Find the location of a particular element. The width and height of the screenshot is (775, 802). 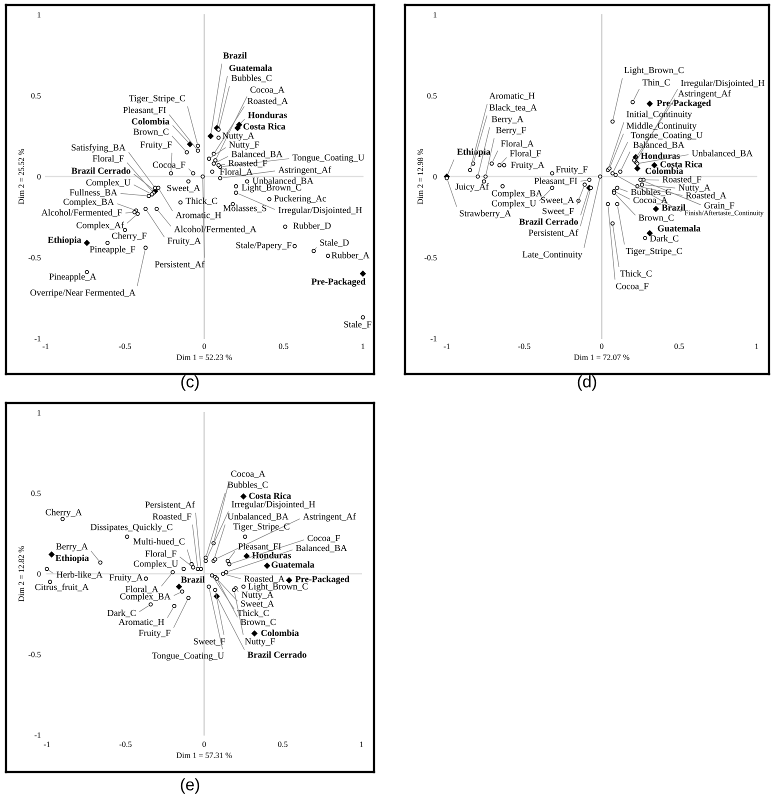

annotation: Berry_F is located at coordinates (511, 131).